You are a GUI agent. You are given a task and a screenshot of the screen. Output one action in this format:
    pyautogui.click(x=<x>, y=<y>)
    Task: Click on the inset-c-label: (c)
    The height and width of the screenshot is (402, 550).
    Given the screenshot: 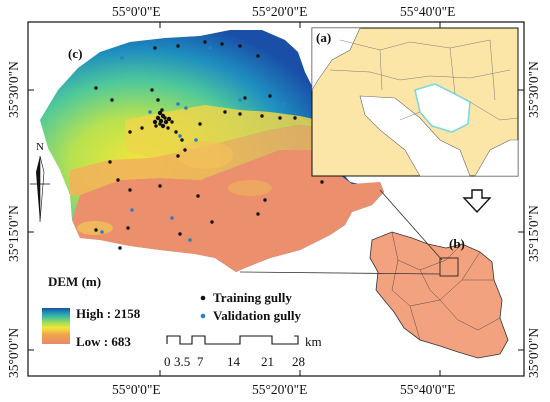 What is the action you would take?
    pyautogui.click(x=75, y=53)
    